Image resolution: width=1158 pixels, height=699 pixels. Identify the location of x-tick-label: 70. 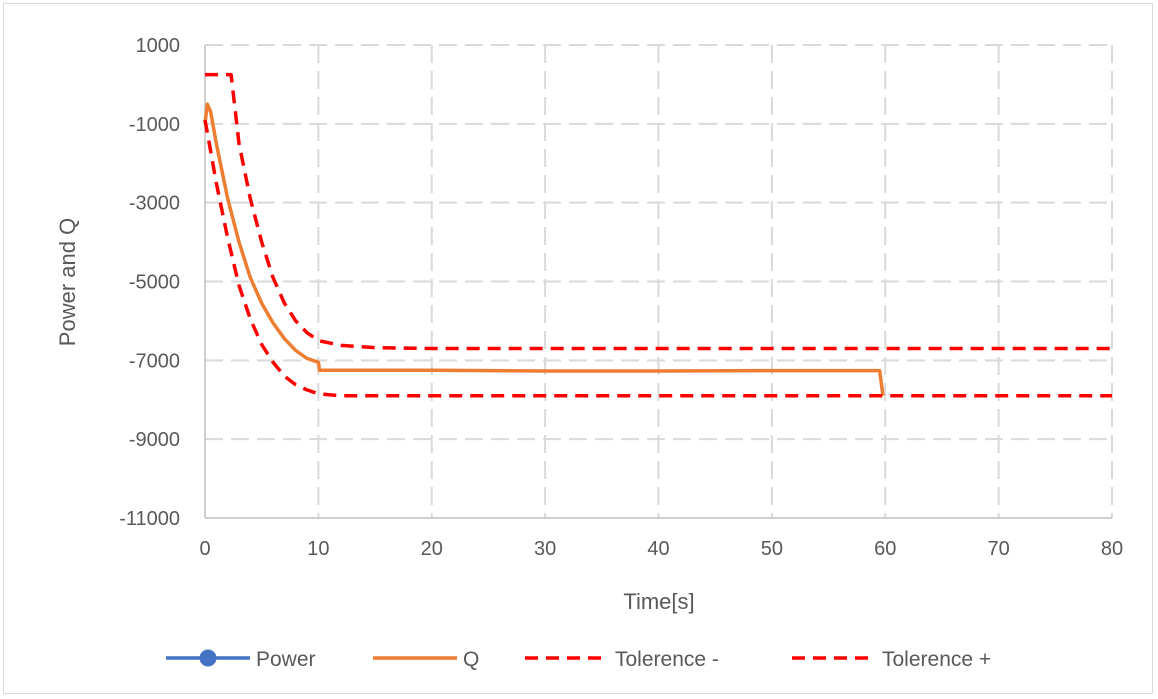
(999, 549).